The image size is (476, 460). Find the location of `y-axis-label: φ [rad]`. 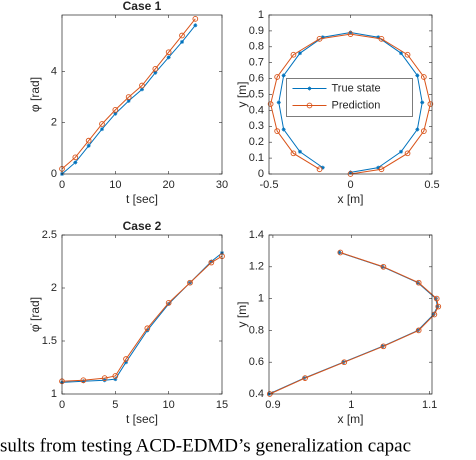

y-axis-label: φ [rad] is located at coordinates (35, 94).